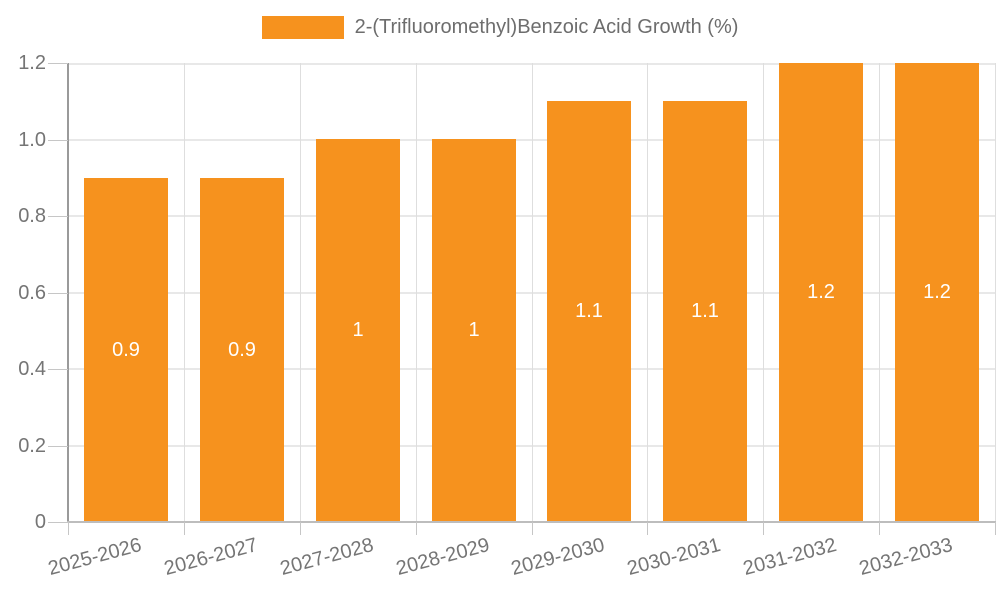 This screenshot has height=600, width=1000. What do you see at coordinates (906, 556) in the screenshot?
I see `x-axis-label: 2032-2033` at bounding box center [906, 556].